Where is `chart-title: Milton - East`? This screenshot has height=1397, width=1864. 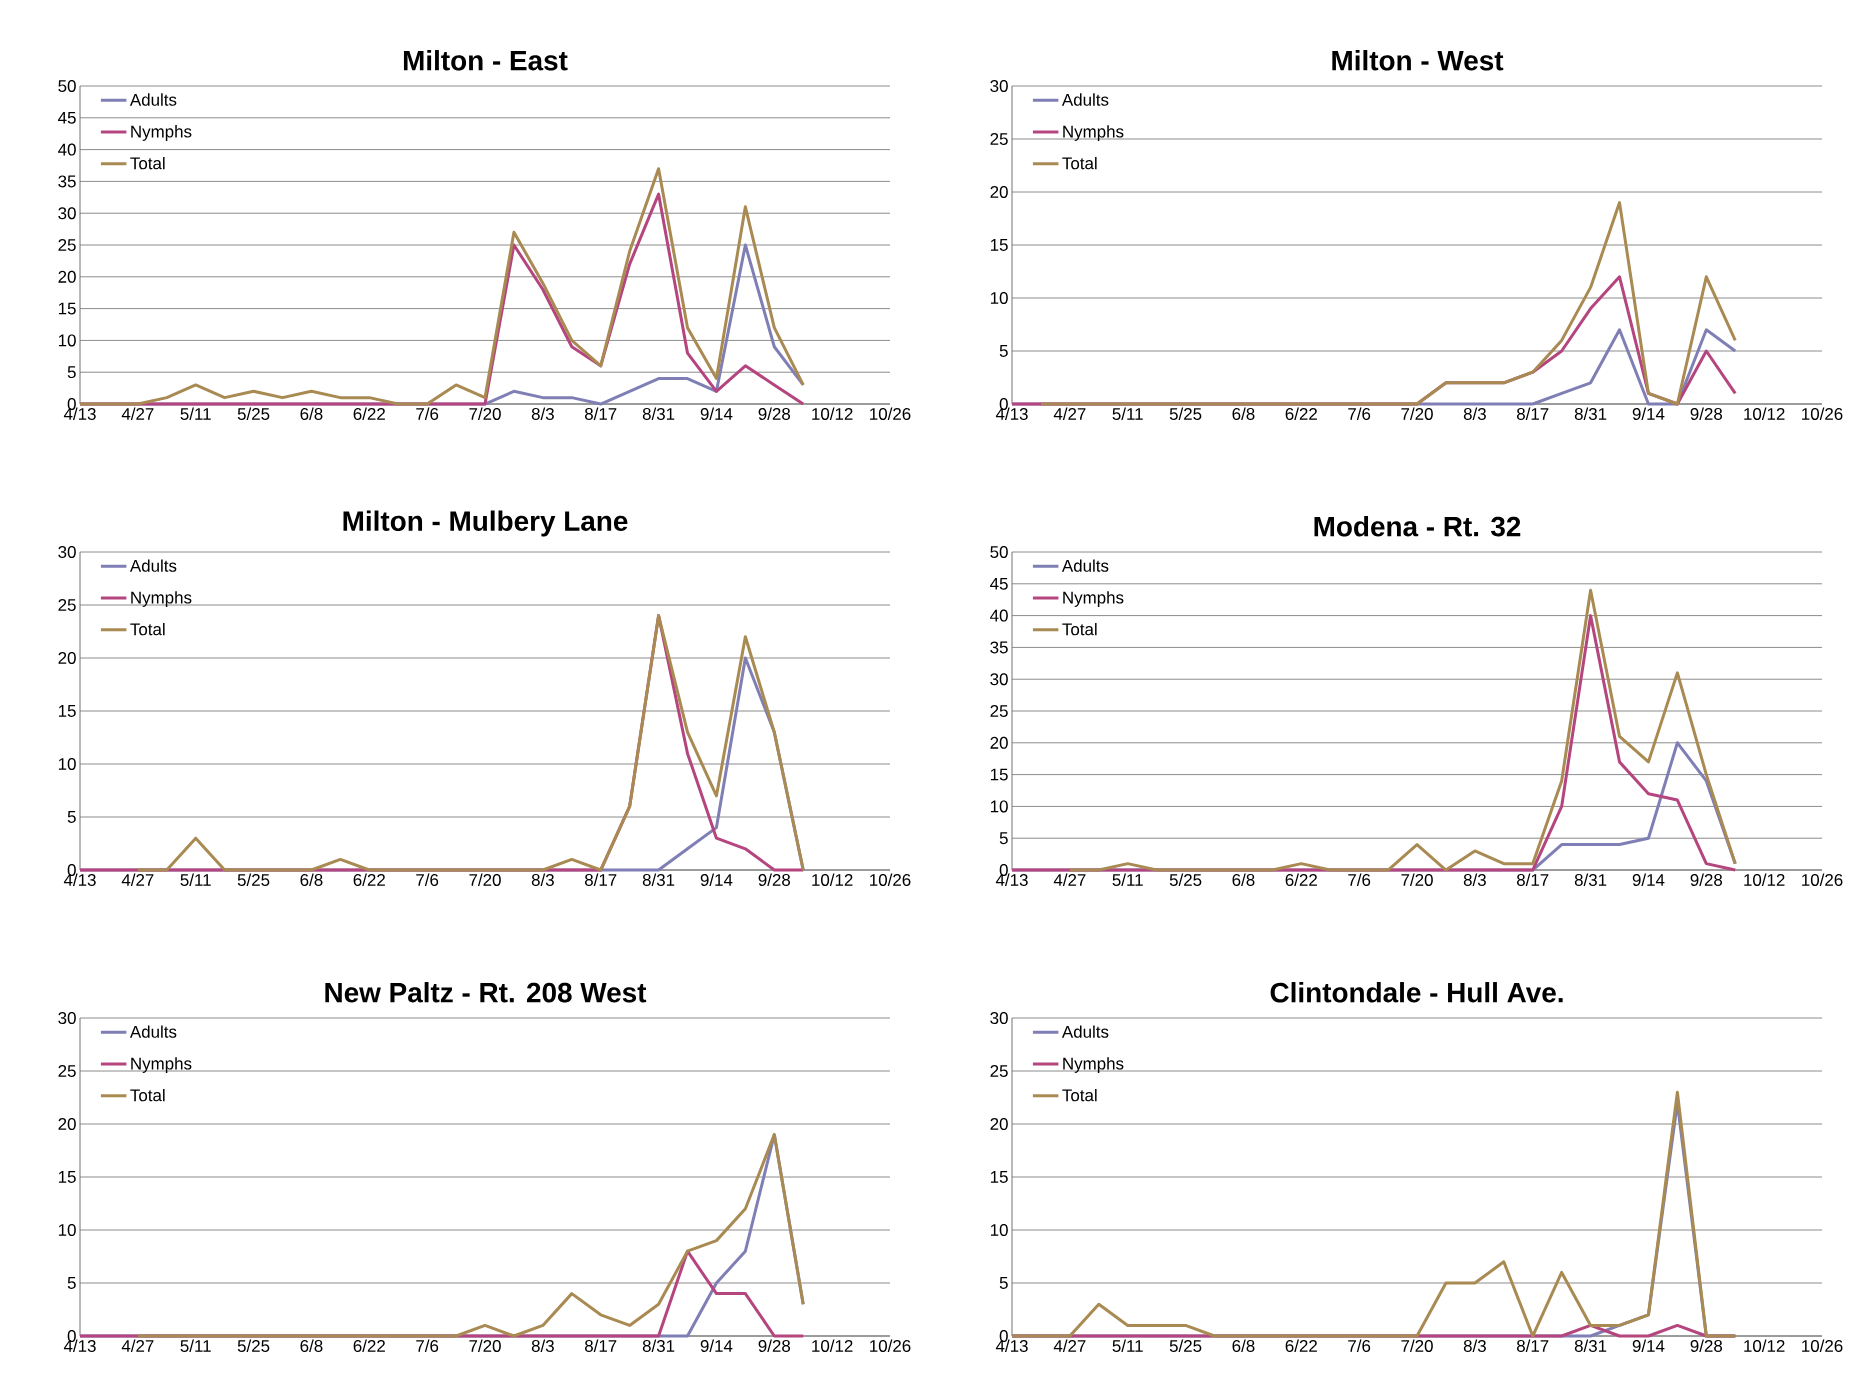
chart-title: Milton - East is located at coordinates (485, 60).